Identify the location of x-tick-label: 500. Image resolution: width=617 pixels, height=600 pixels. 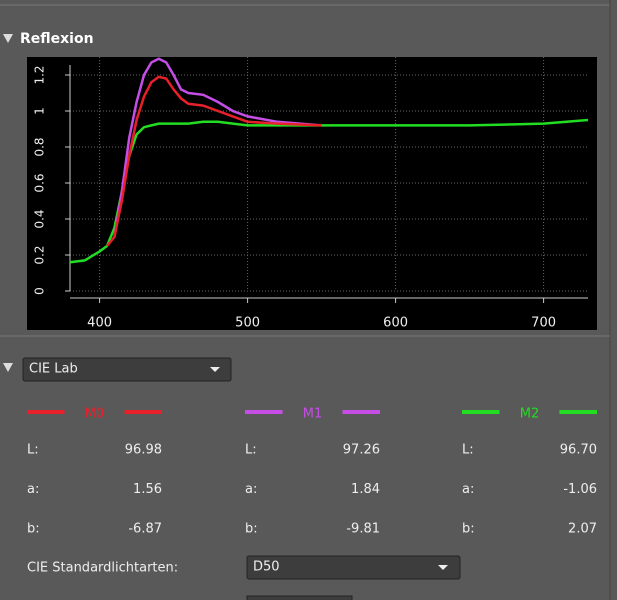
(247, 323).